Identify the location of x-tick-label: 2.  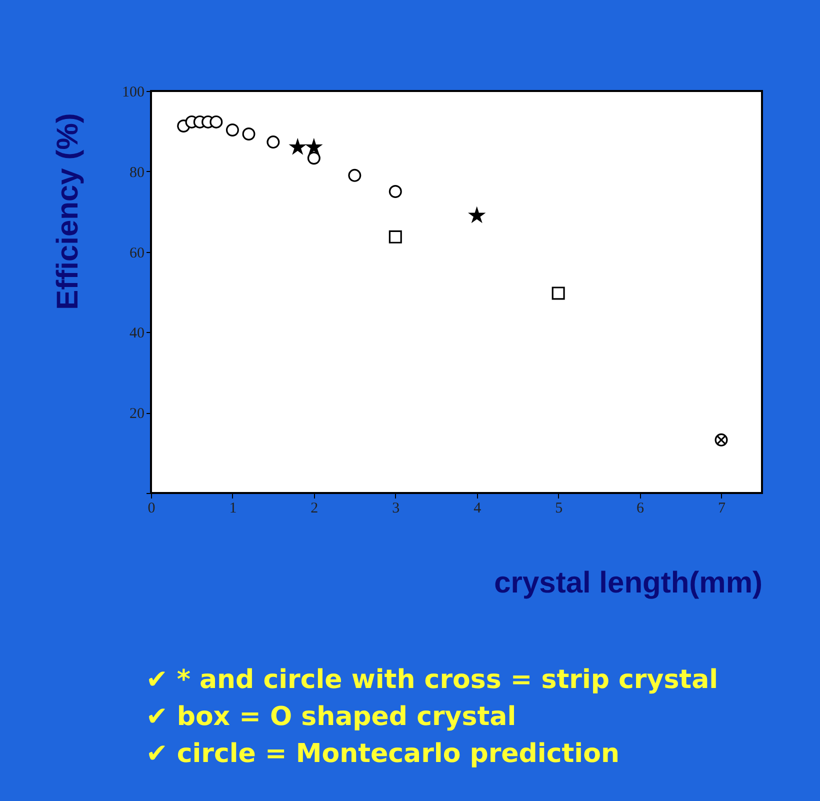
(314, 508).